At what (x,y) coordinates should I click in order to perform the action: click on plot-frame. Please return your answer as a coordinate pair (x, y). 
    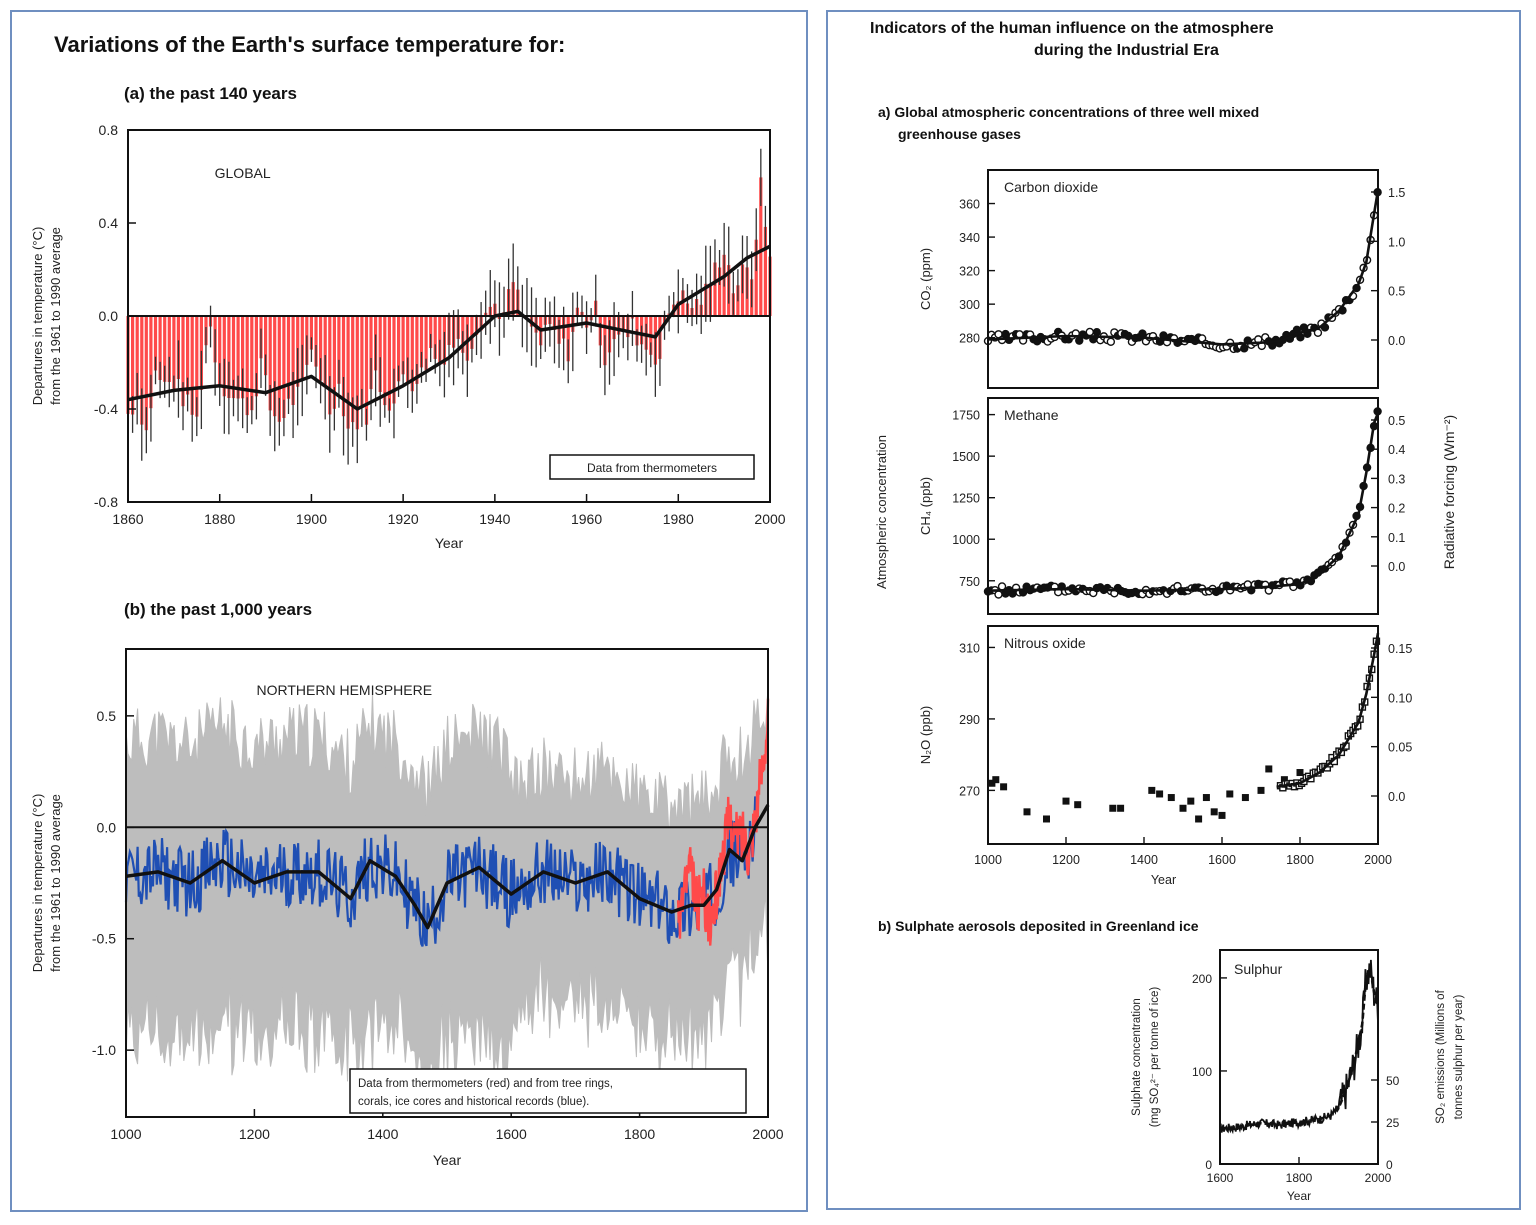
    Looking at the image, I should click on (1183, 279).